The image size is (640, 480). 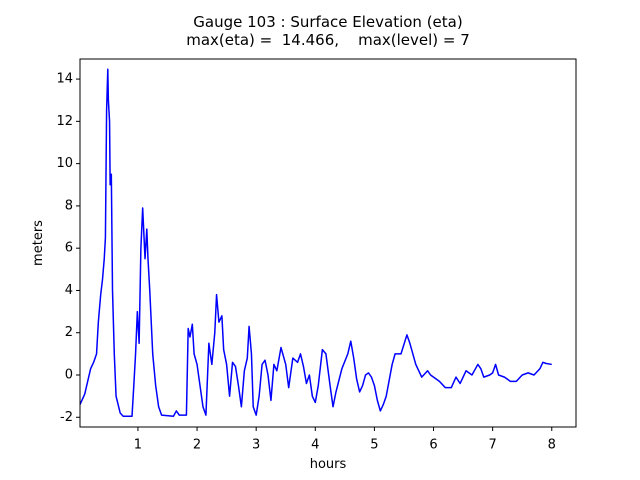 I want to click on x-tick-label: 2, so click(x=197, y=445).